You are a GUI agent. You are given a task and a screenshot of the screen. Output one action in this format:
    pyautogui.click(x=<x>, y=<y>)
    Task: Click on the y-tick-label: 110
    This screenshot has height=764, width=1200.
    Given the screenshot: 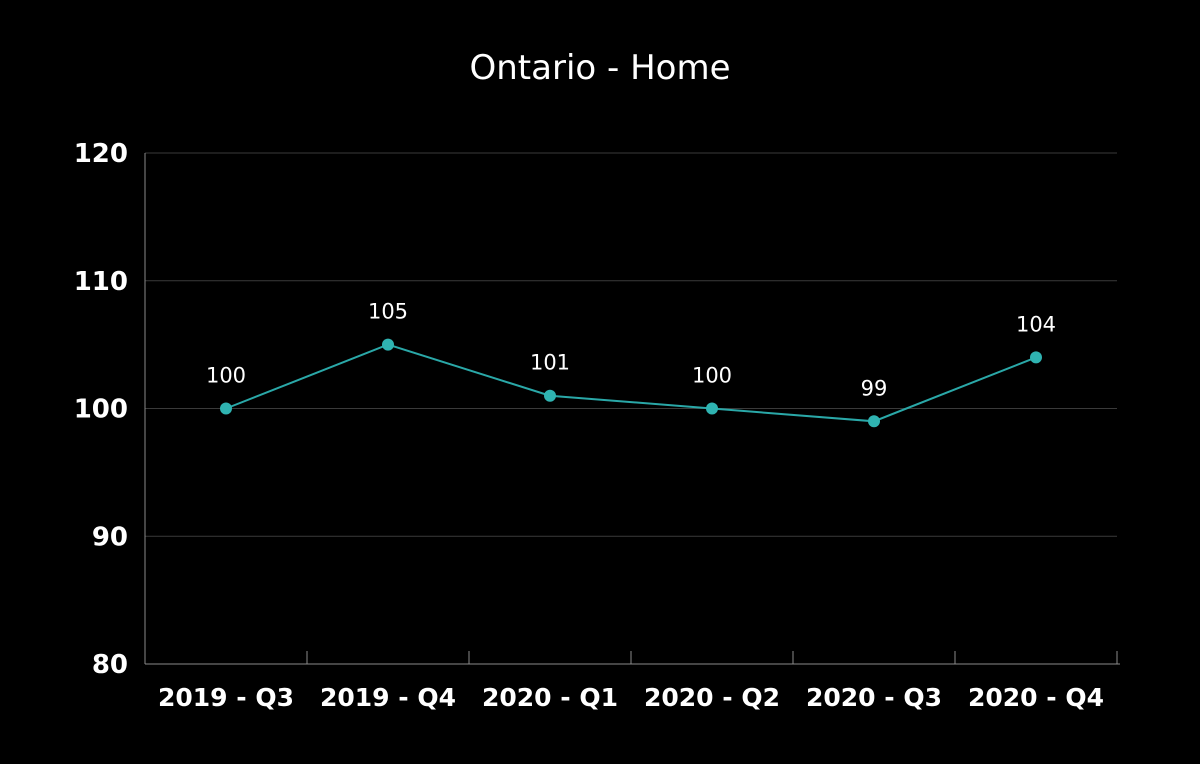 What is the action you would take?
    pyautogui.click(x=101, y=282)
    